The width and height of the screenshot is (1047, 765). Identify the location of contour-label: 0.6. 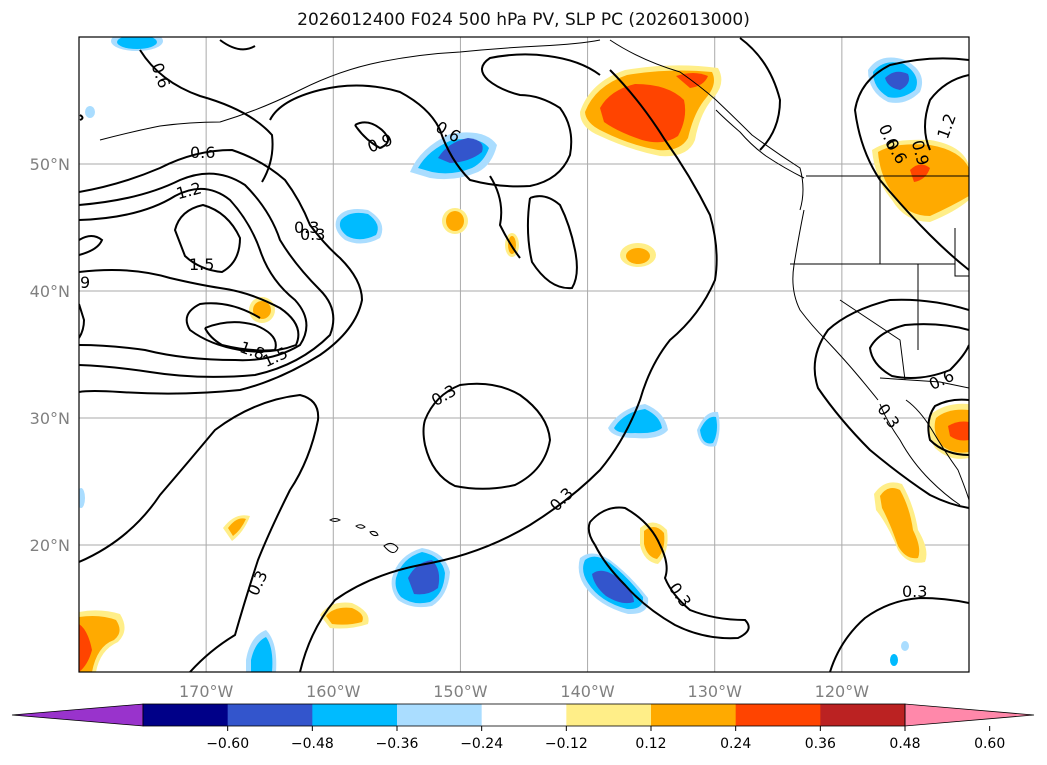
(202, 152).